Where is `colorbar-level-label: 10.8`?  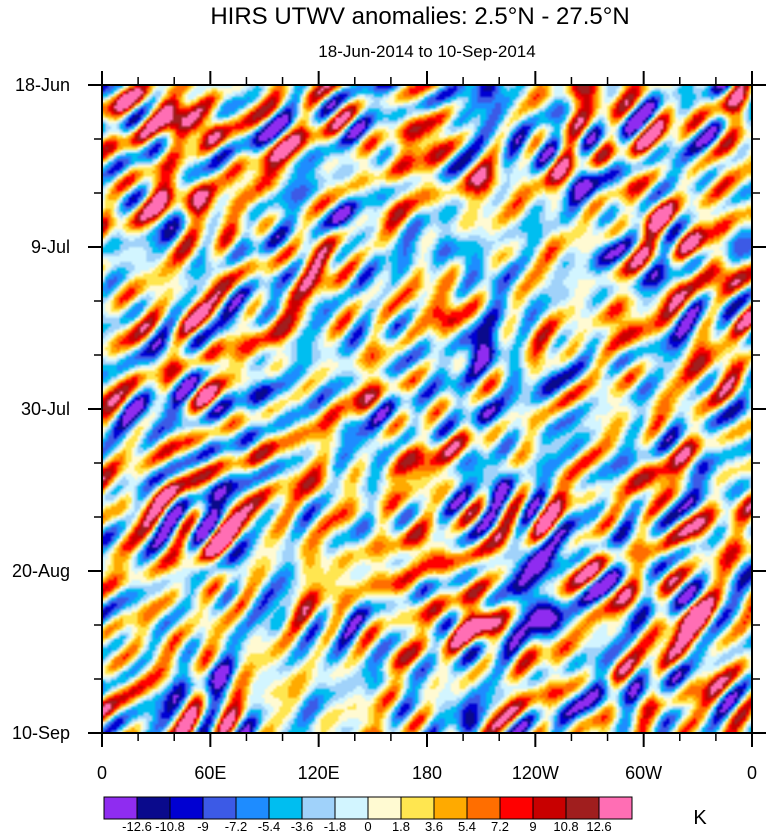
colorbar-level-label: 10.8 is located at coordinates (565, 826).